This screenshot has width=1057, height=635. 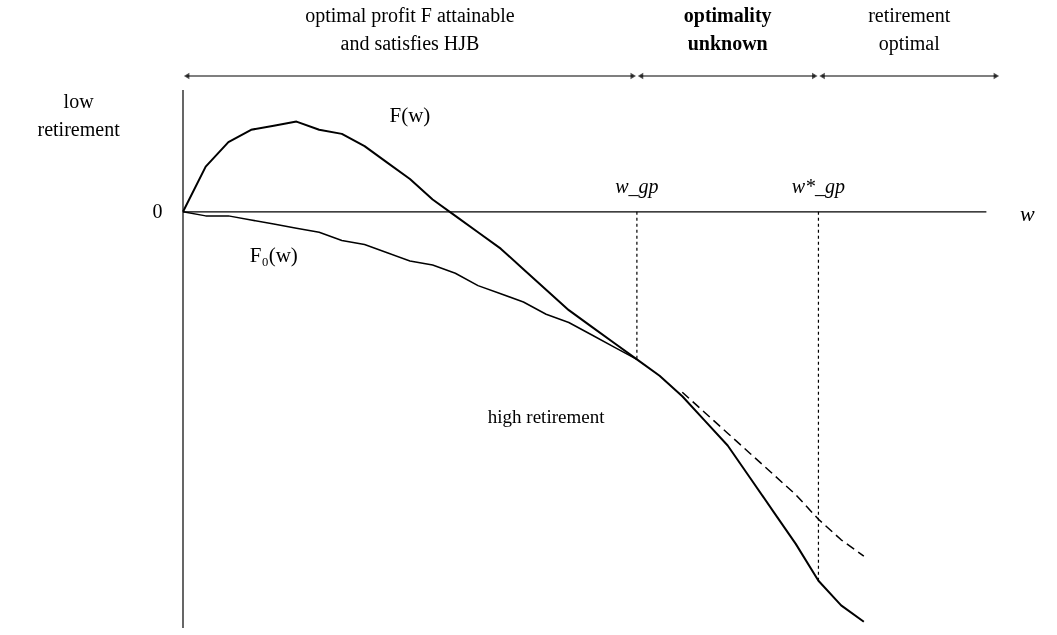 What do you see at coordinates (157, 210) in the screenshot?
I see `text: 0` at bounding box center [157, 210].